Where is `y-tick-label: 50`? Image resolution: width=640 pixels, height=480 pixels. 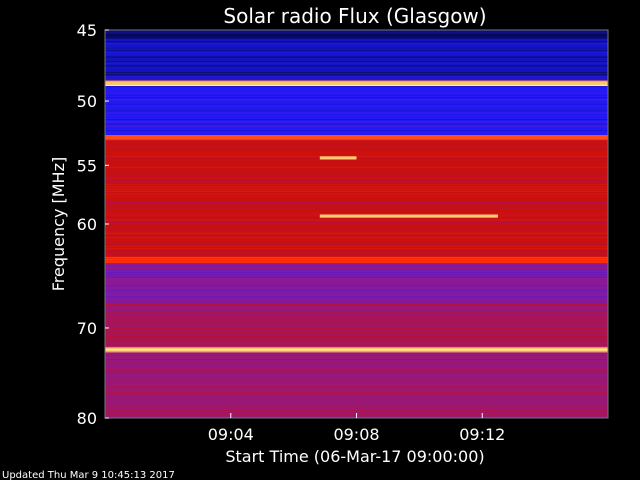
y-tick-label: 50 is located at coordinates (87, 101).